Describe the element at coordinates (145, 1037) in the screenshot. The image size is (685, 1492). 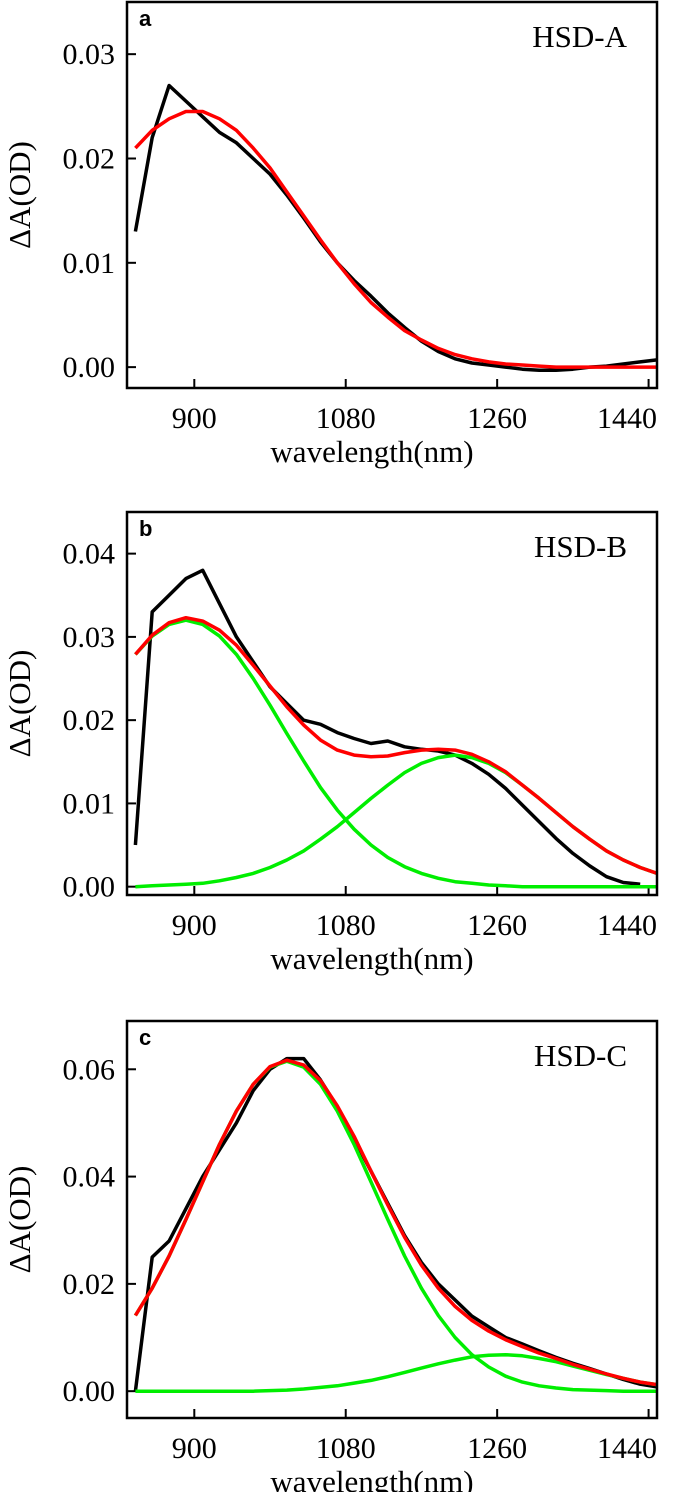
I see `panel-letter: c` at that location.